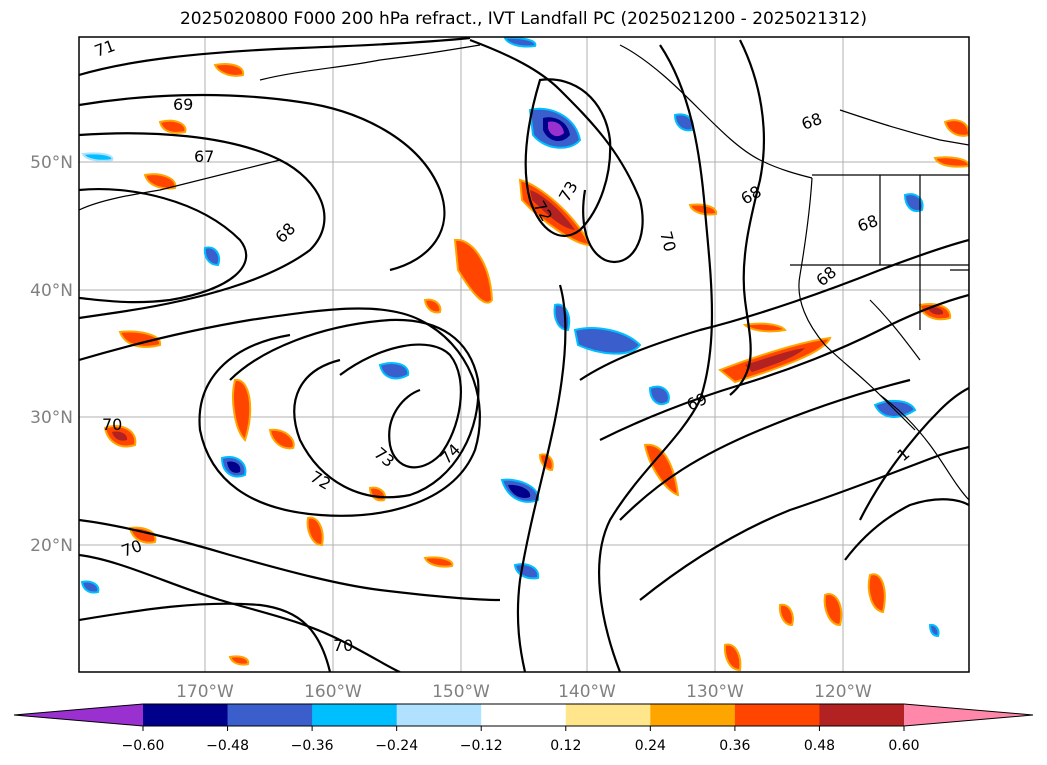  I want to click on contour-68b, so click(774, 309).